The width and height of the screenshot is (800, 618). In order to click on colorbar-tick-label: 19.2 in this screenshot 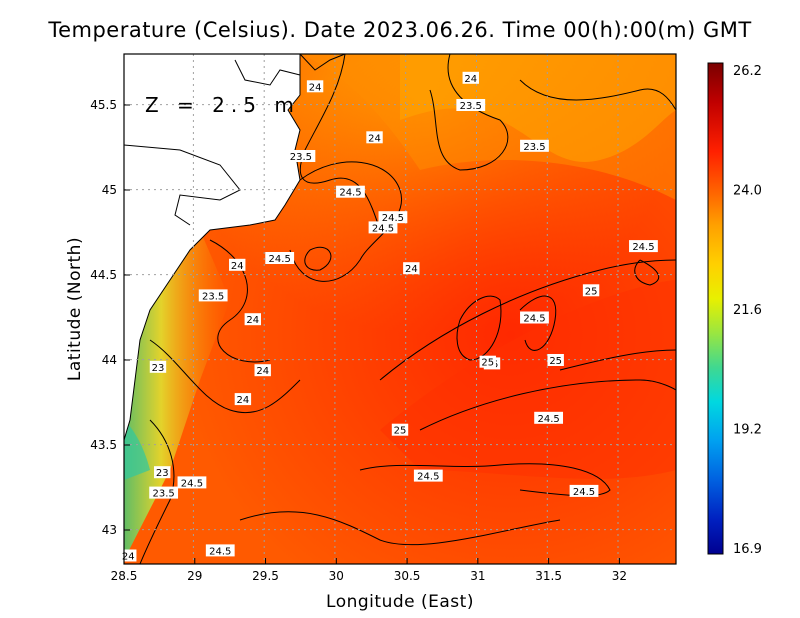, I will do `click(747, 430)`.